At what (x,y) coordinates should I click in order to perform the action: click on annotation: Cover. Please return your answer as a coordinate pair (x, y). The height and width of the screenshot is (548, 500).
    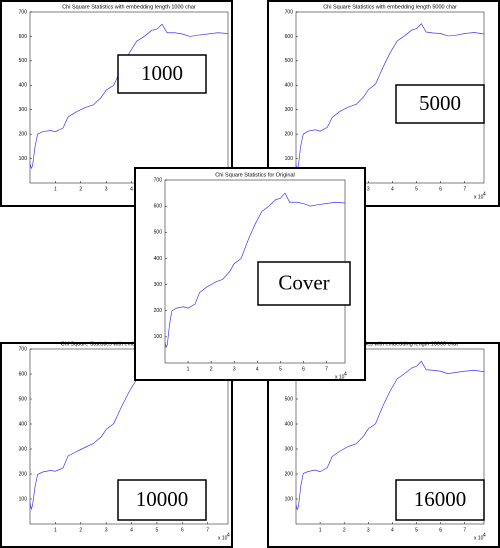
    Looking at the image, I should click on (303, 282).